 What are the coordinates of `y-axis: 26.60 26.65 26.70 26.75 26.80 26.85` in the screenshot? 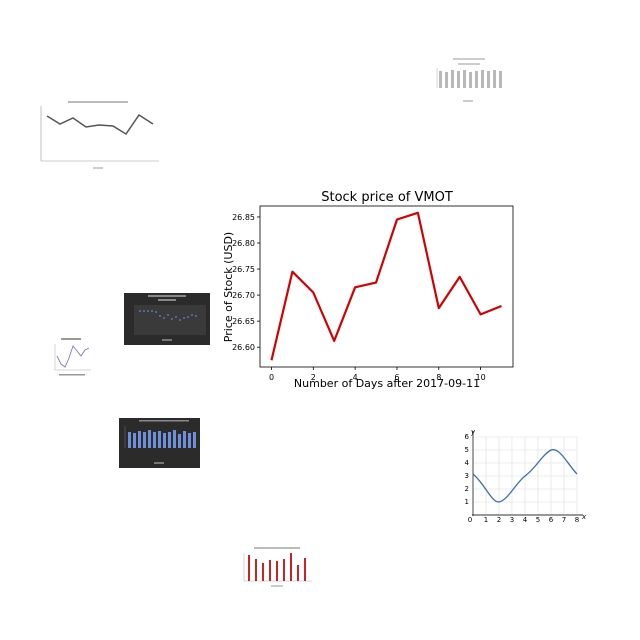 It's located at (246, 282).